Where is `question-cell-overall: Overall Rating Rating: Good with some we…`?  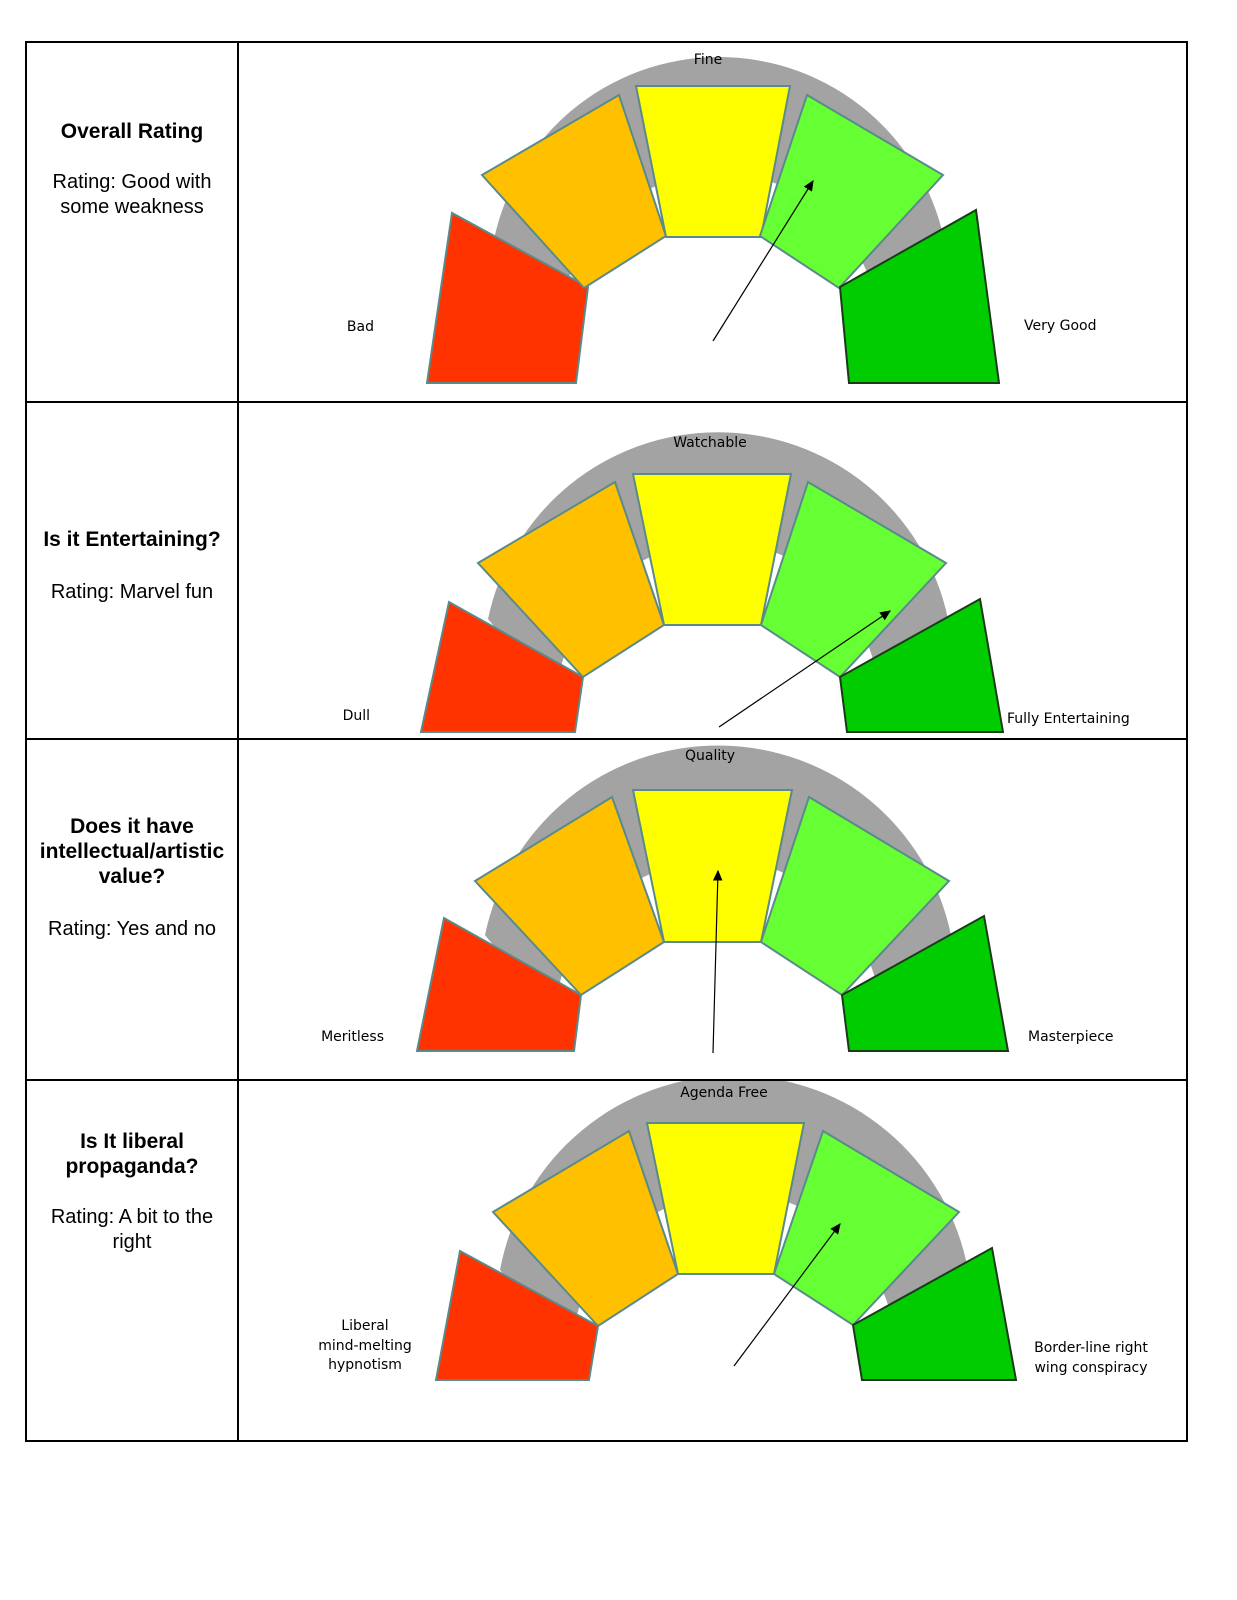
question-cell-overall: Overall Rating Rating: Good with some we… is located at coordinates (133, 223).